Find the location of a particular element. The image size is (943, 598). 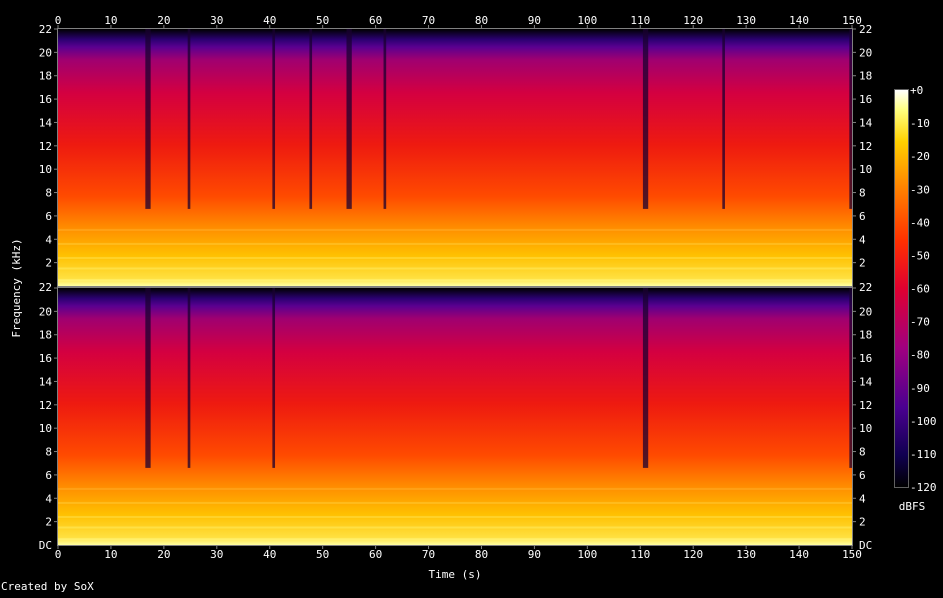

x-tick-label: 0 is located at coordinates (58, 554).